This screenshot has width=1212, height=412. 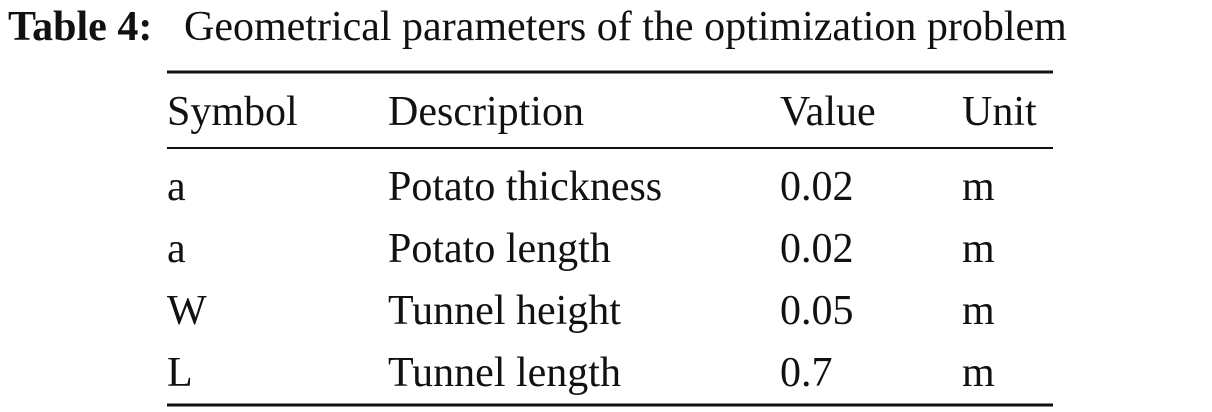 What do you see at coordinates (504, 311) in the screenshot?
I see `table-cell: Tunnel height` at bounding box center [504, 311].